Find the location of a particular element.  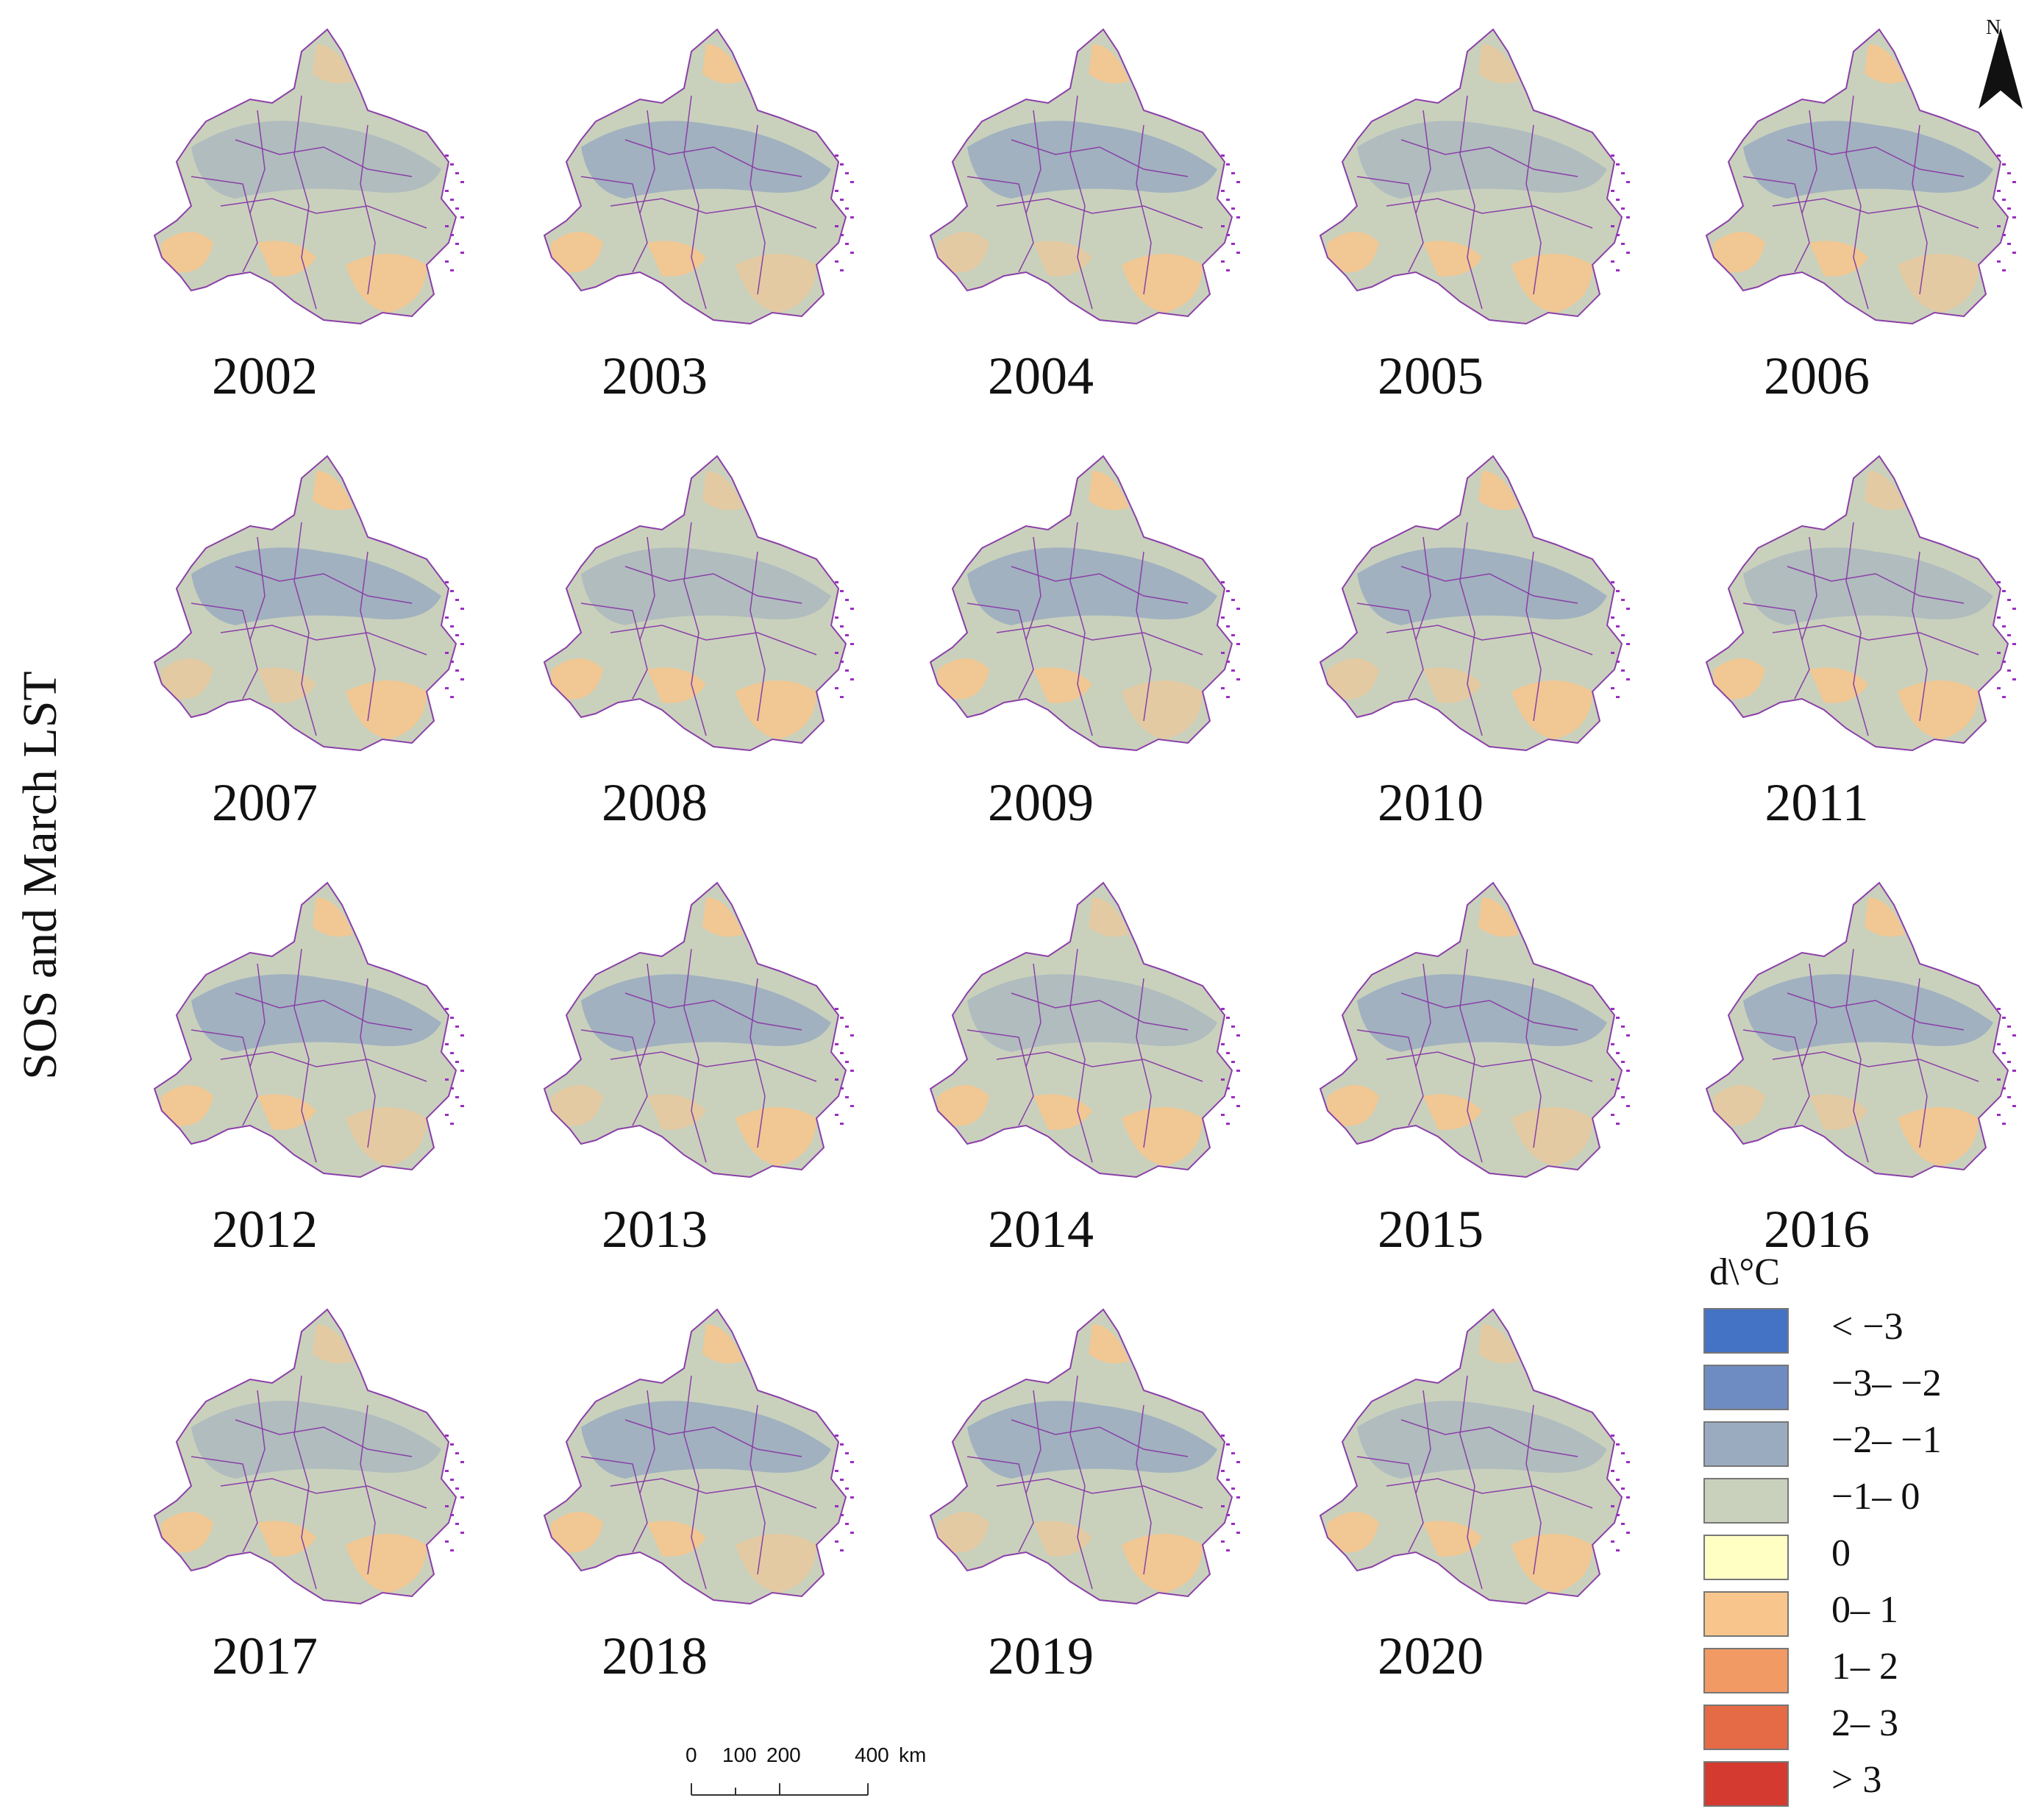

year-label: 2013 is located at coordinates (655, 1229).